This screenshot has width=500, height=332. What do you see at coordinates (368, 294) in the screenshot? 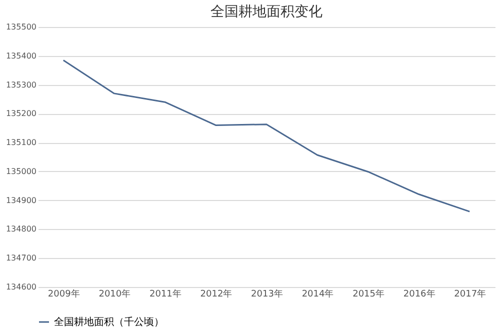
I see `x-tick-label: 2015年` at bounding box center [368, 294].